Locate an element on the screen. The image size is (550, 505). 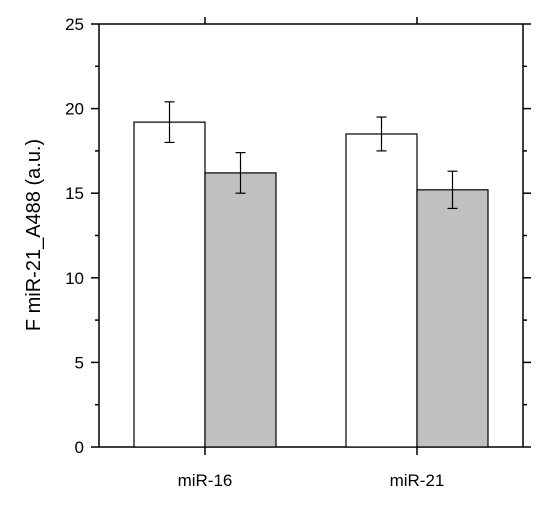
y-tick-label: 20 is located at coordinates (74, 109).